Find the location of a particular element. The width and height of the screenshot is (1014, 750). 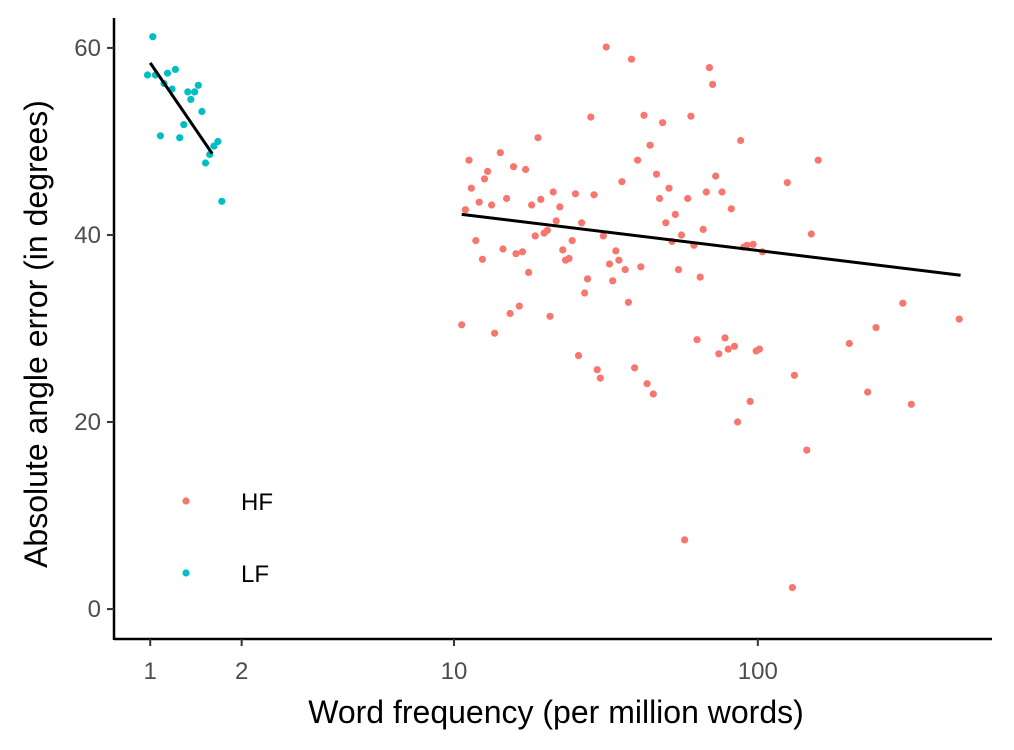

x-tick-label: 100 is located at coordinates (758, 671).